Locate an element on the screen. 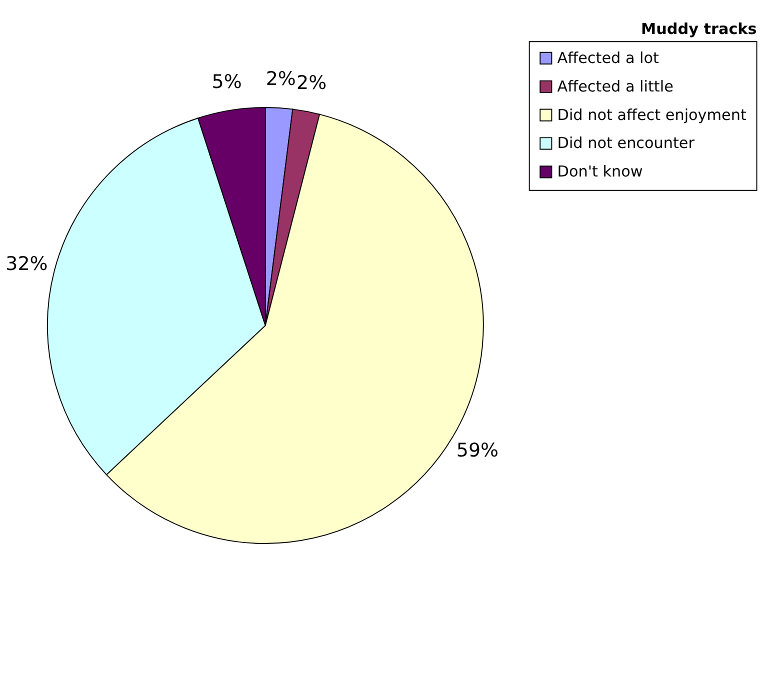 Image resolution: width=762 pixels, height=674 pixels. legend-label: Did not affect enjoyment is located at coordinates (651, 115).